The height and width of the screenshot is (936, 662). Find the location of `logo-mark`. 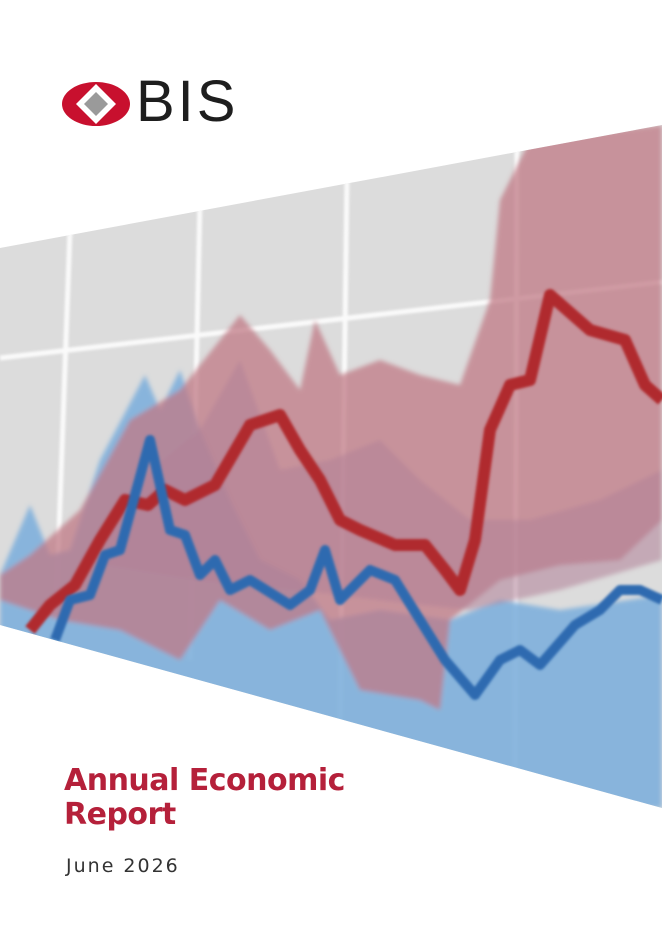

logo-mark is located at coordinates (96, 104).